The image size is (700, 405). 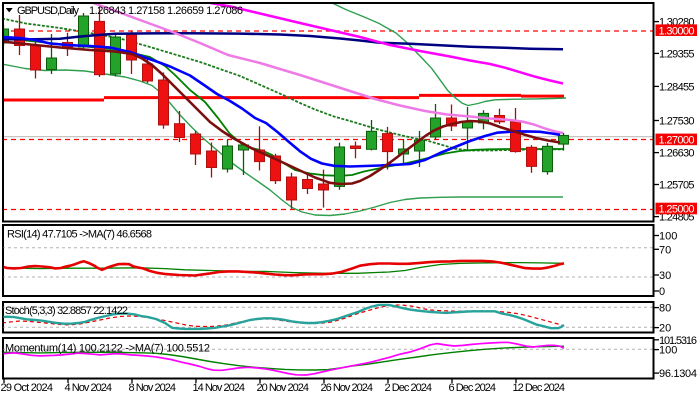 What do you see at coordinates (677, 154) in the screenshot?
I see `svg-text: 1.26630` at bounding box center [677, 154].